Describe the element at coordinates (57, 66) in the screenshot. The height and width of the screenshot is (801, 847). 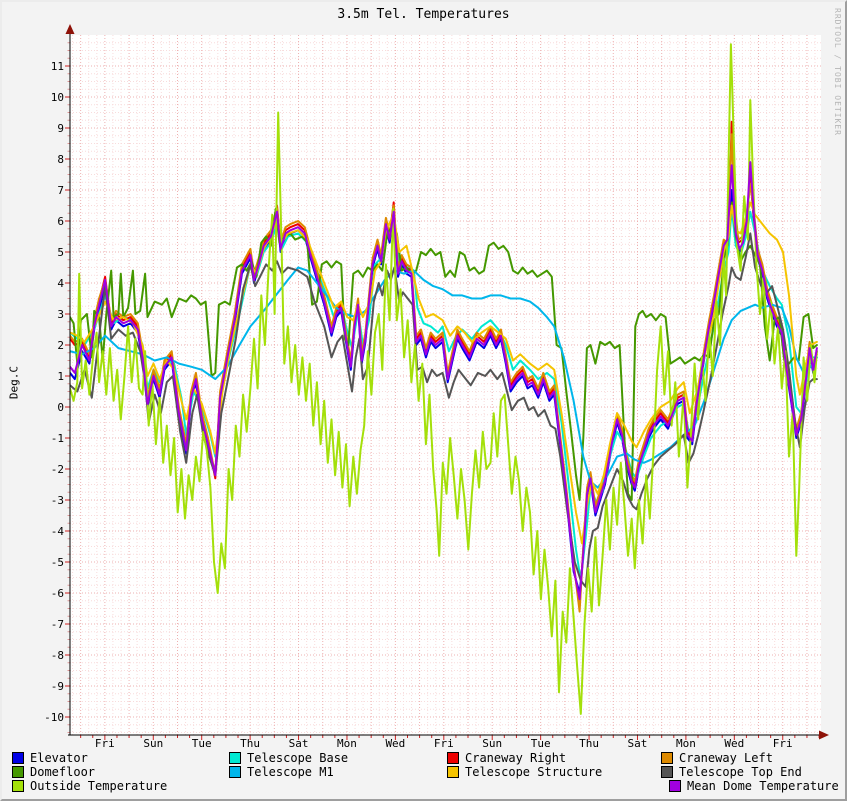
I see `y-tick-label: 11` at that location.